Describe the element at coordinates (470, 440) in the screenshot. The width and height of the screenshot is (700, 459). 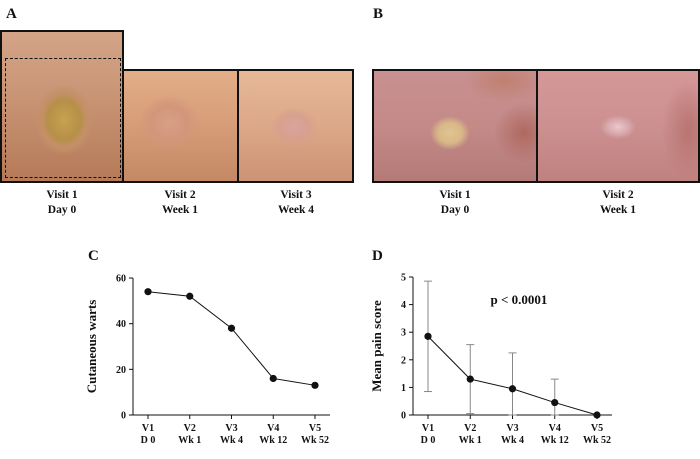
I see `chart-d-x-tick-sublabel: Wk 1` at that location.